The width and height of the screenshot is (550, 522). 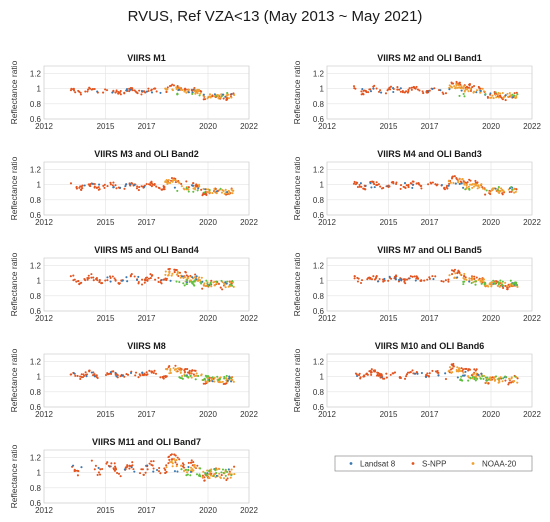 What do you see at coordinates (429, 58) in the screenshot?
I see `panel-title: VIIRS M2 and OLI Band1` at bounding box center [429, 58].